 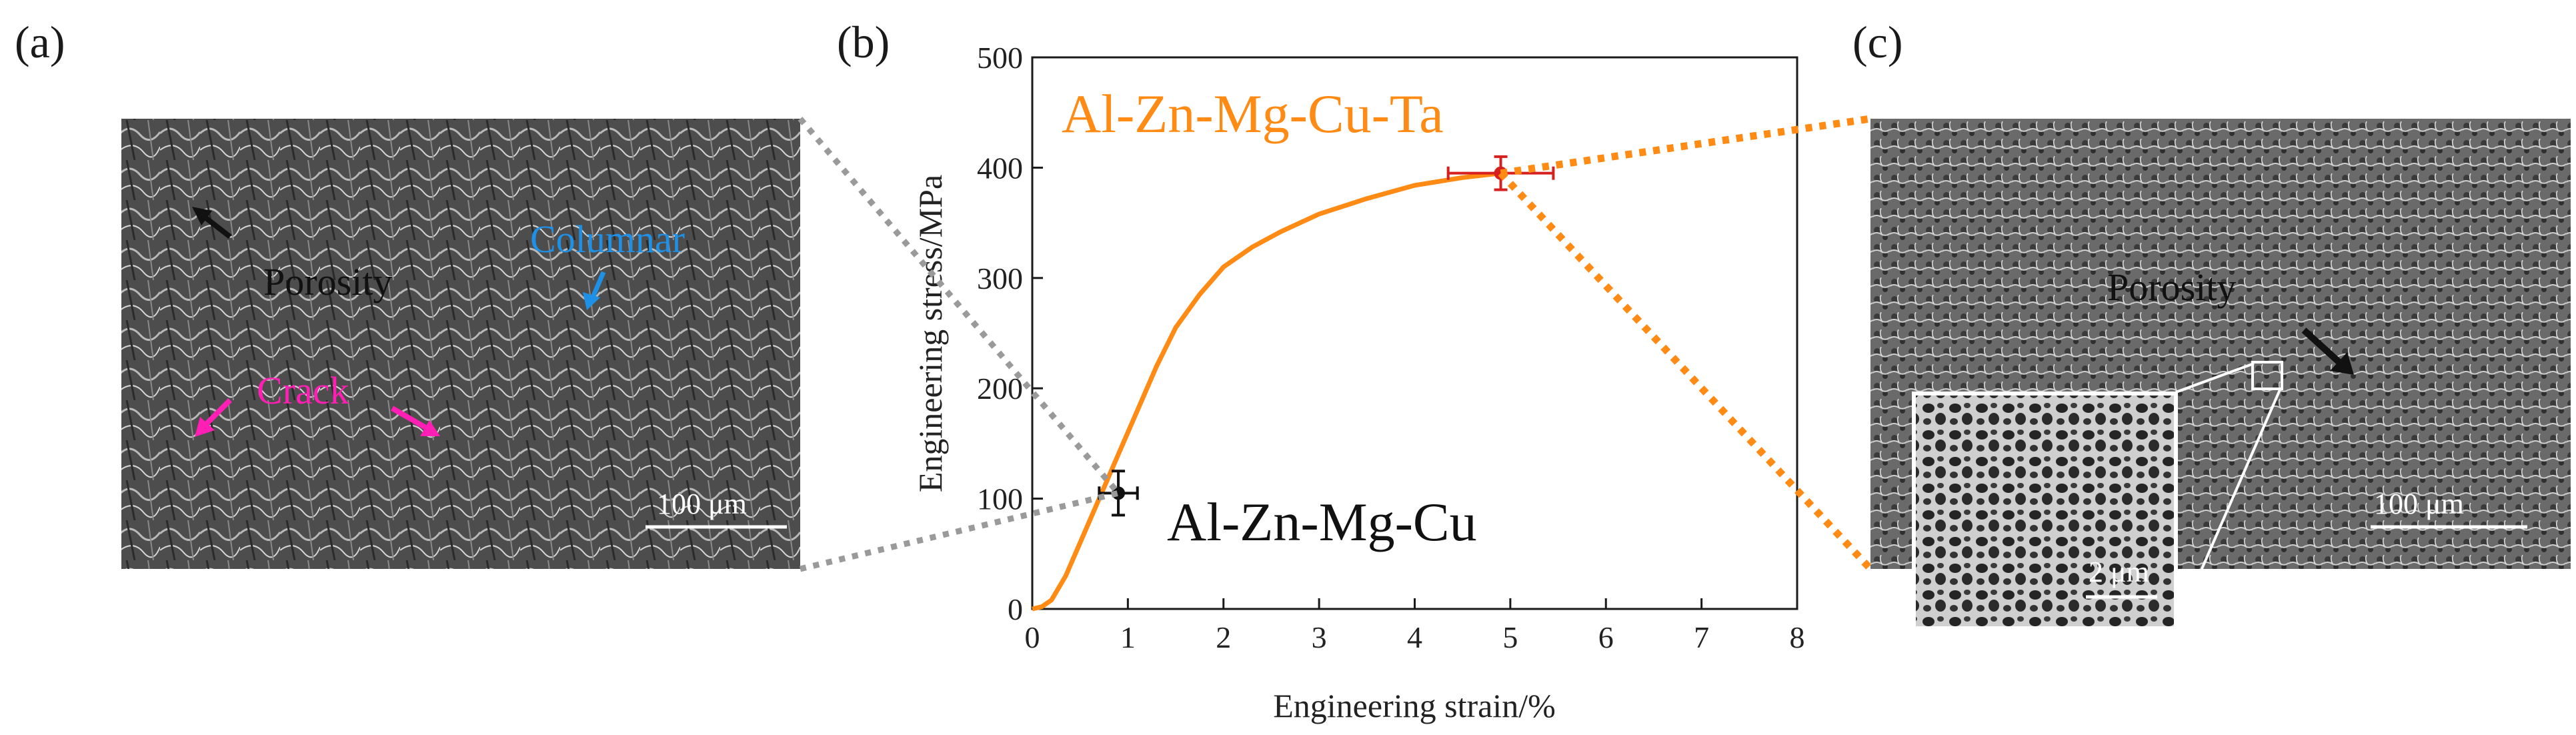 What do you see at coordinates (2228, 508) in the screenshot?
I see `inset-callout-bottom` at bounding box center [2228, 508].